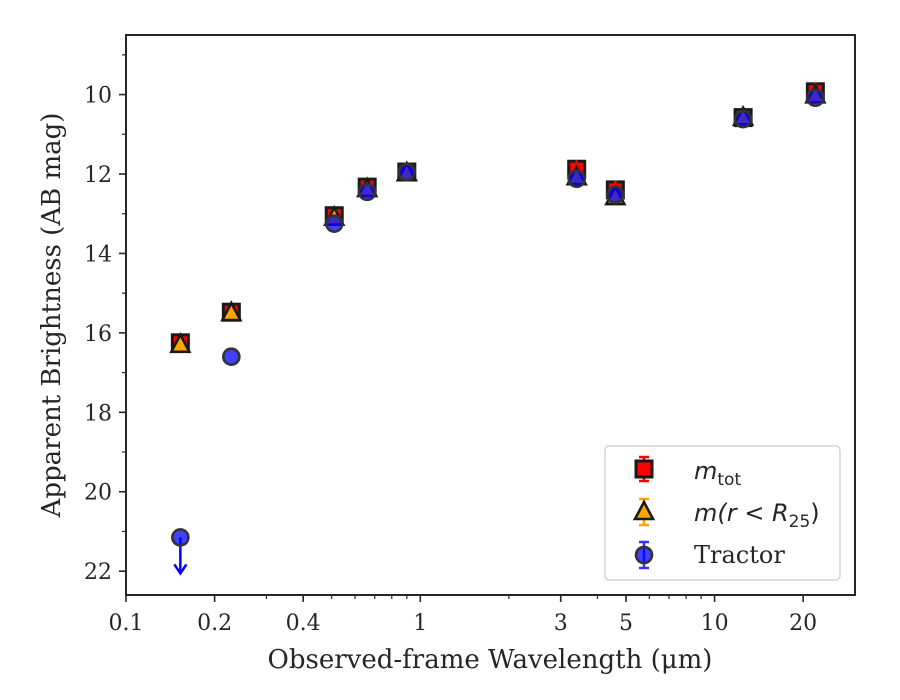  Describe the element at coordinates (98, 493) in the screenshot. I see `y-tick-label: 20` at that location.